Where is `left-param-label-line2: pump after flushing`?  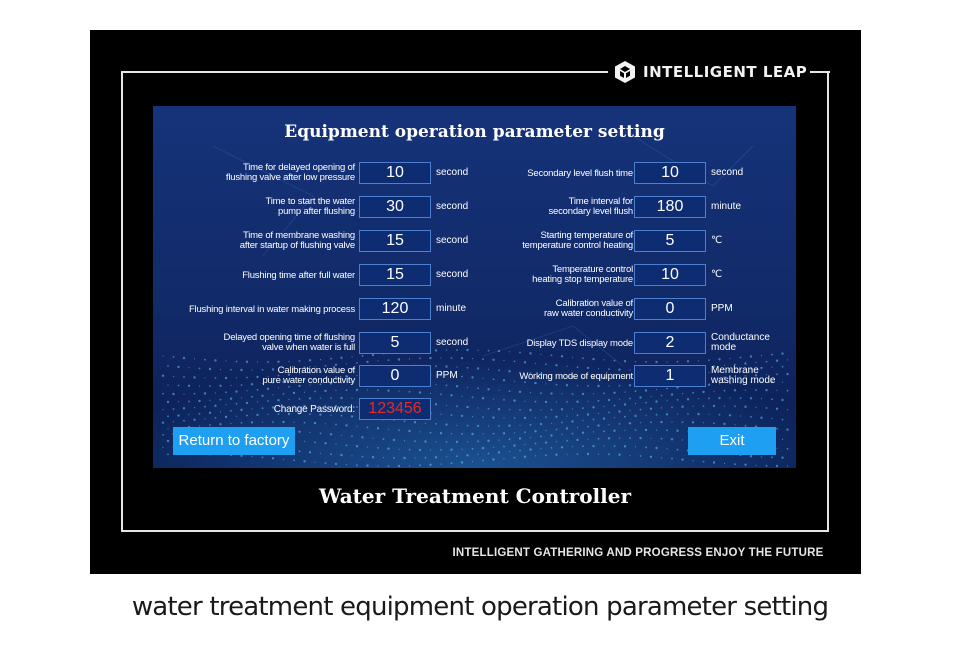 left-param-label-line2: pump after flushing is located at coordinates (316, 211).